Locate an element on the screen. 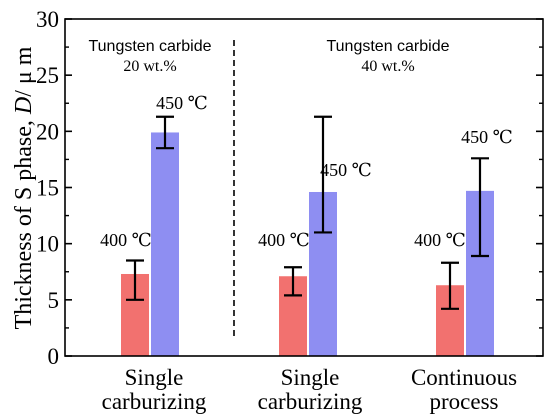 This screenshot has width=550, height=417. x-category-label-line2: process is located at coordinates (464, 401).